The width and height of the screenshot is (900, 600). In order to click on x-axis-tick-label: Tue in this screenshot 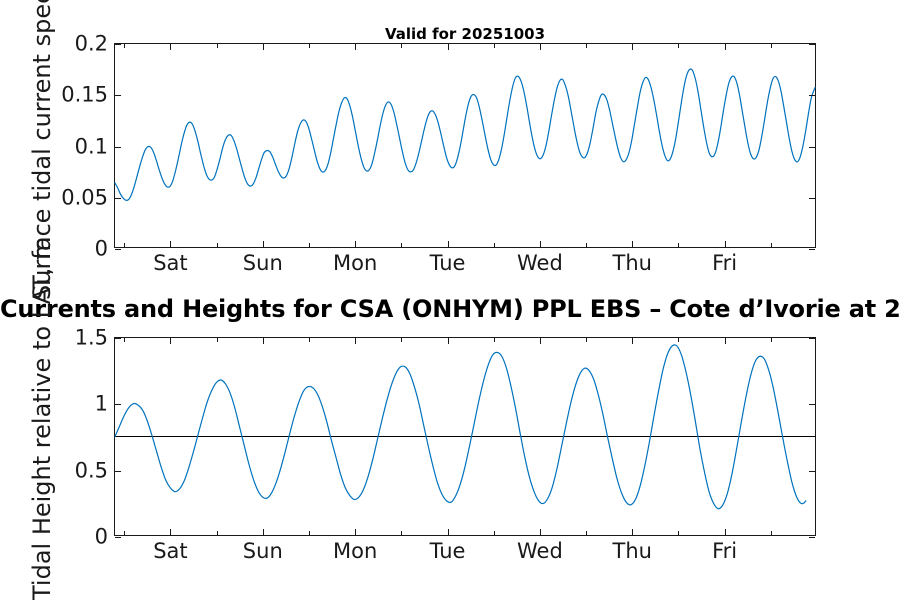, I will do `click(447, 551)`.